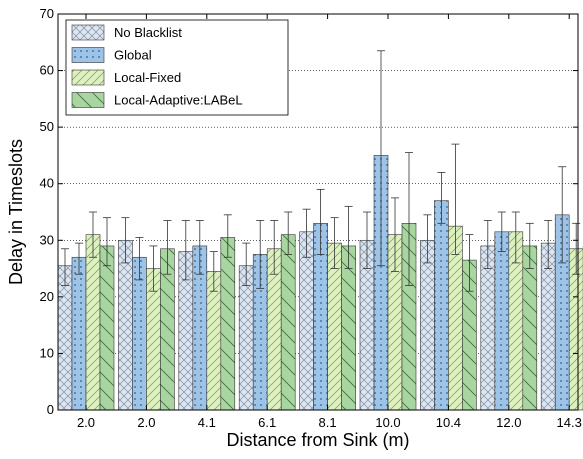 Image resolution: width=583 pixels, height=459 pixels. What do you see at coordinates (178, 100) in the screenshot?
I see `legend-label: Local-Adaptive:LABeL` at bounding box center [178, 100].